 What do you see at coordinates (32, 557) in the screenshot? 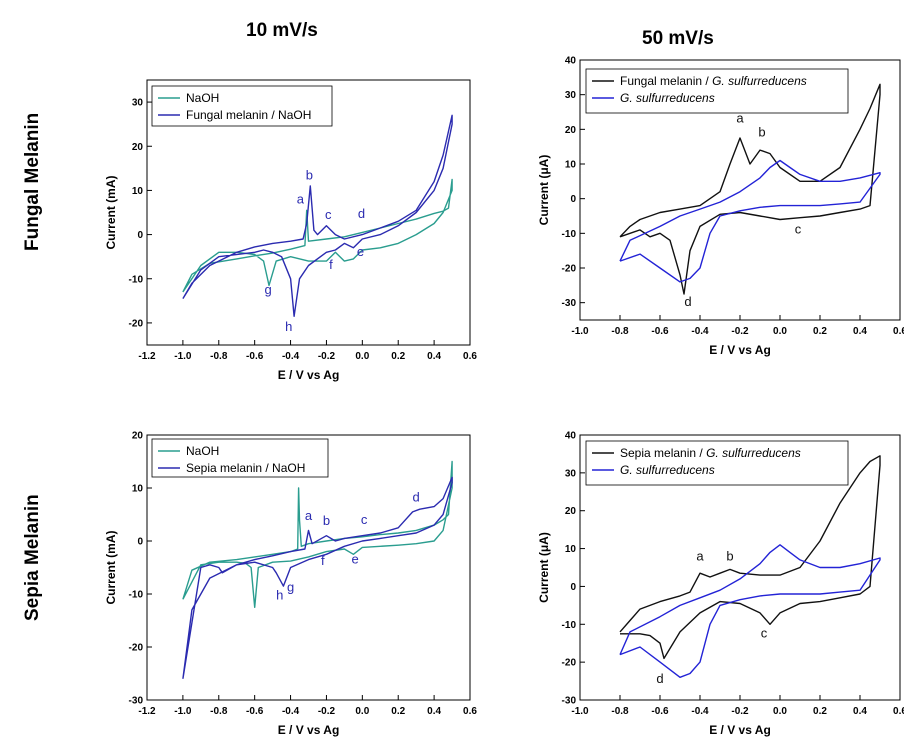
I see `row-title-sepia: Sepia Melanin` at bounding box center [32, 557].